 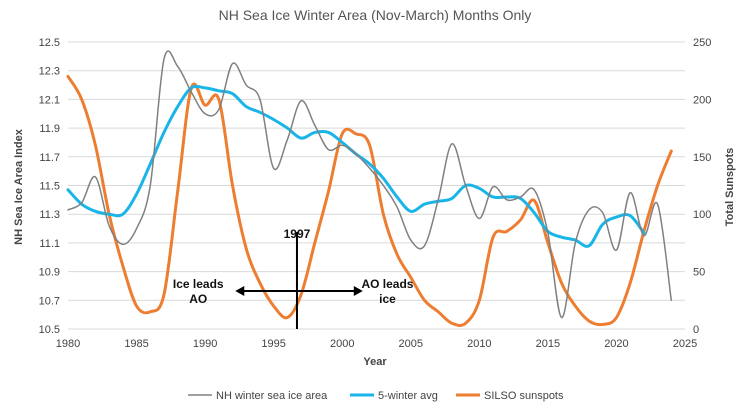 What do you see at coordinates (699, 273) in the screenshot?
I see `y2-tick-label: 50` at bounding box center [699, 273].